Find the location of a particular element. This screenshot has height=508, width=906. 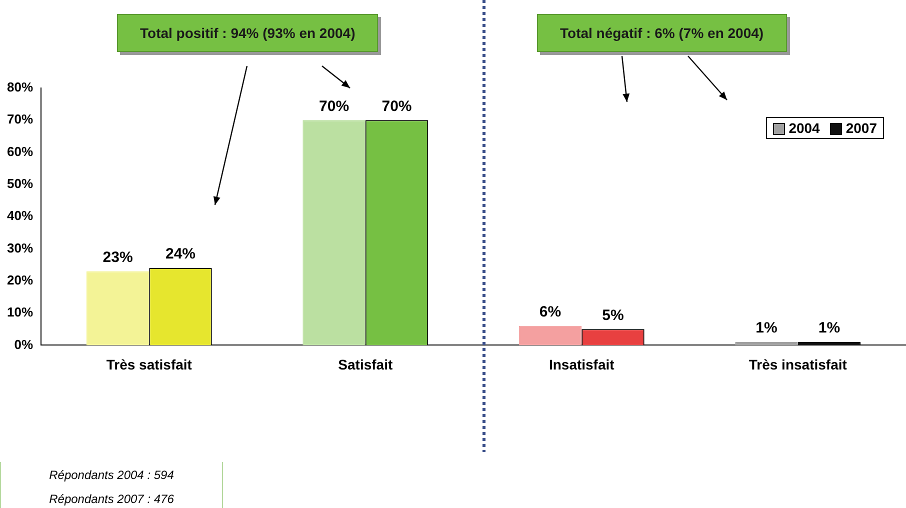

text: 5% is located at coordinates (613, 315).